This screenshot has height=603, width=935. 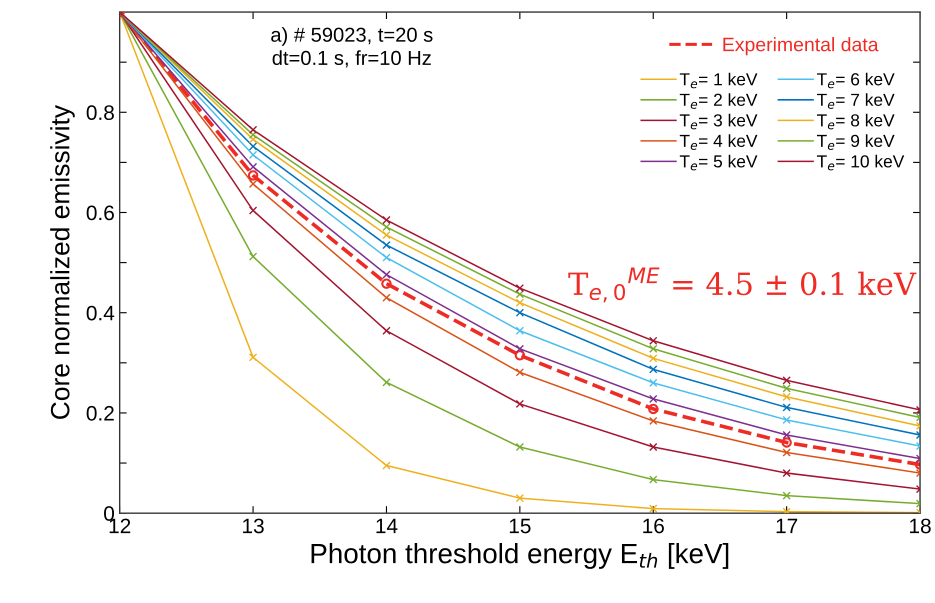 What do you see at coordinates (787, 526) in the screenshot?
I see `x-tick-label: 17` at bounding box center [787, 526].